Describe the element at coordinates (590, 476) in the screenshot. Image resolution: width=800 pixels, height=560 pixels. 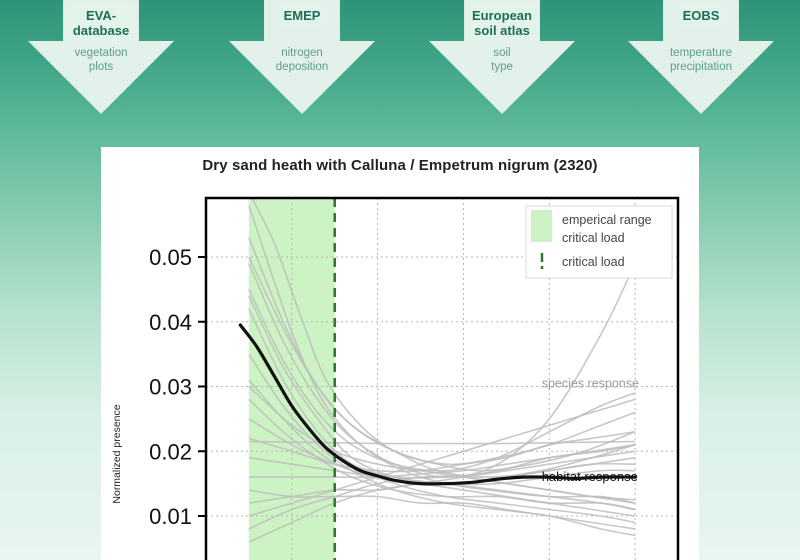
I see `habitat-response-annotation: habitat response` at that location.